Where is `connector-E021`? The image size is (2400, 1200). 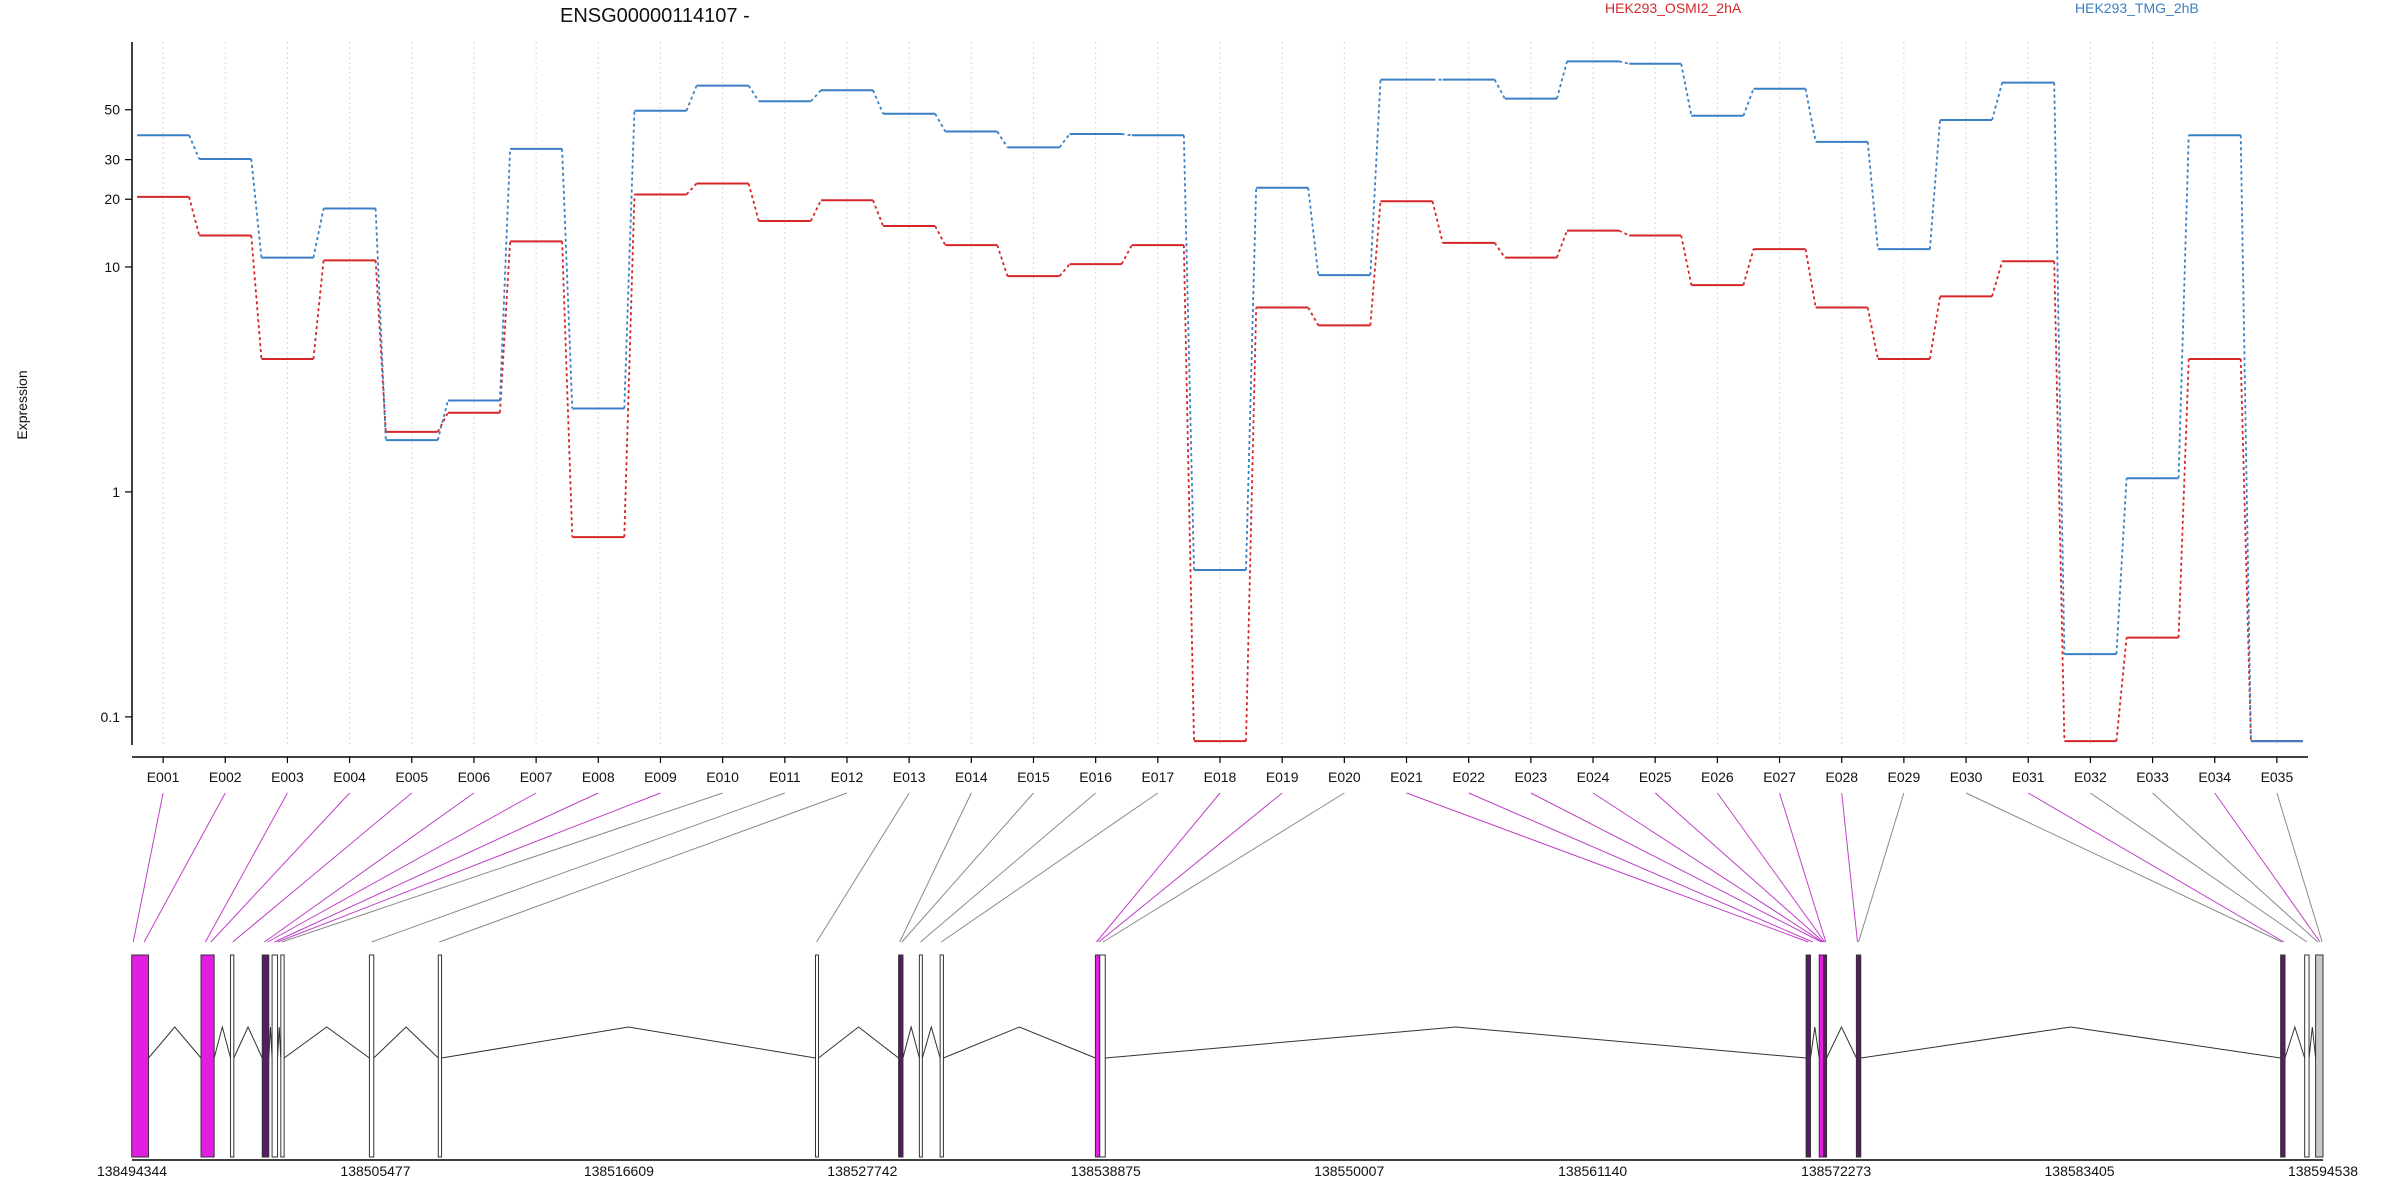 connector-E021 is located at coordinates (1607, 867).